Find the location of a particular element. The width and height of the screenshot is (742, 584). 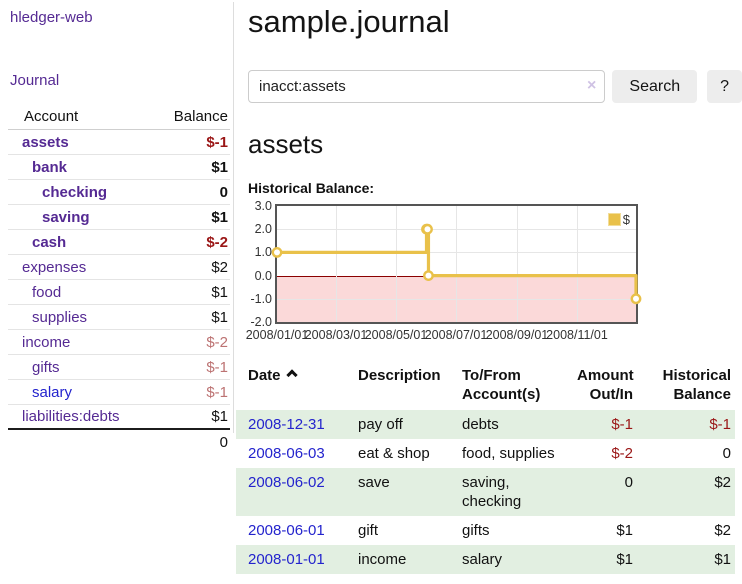

sidebar-account-link-gifts: gifts is located at coordinates (46, 367).